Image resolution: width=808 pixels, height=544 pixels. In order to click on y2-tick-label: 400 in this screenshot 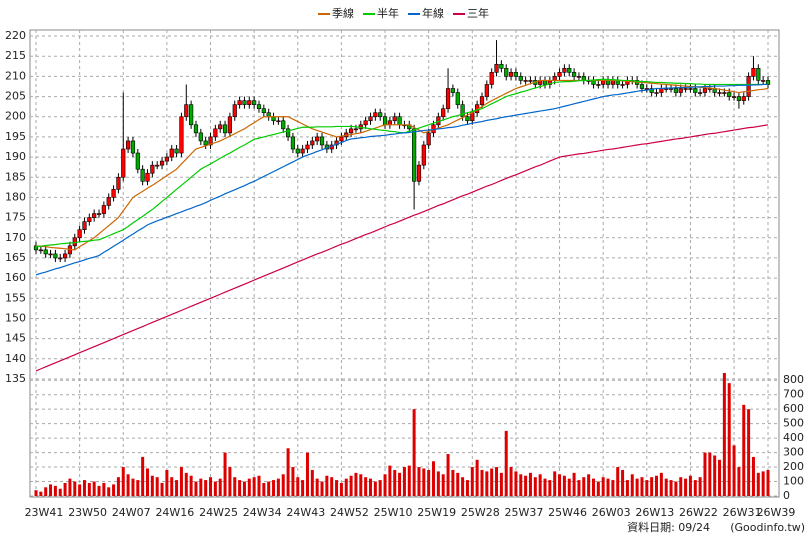, I will do `click(793, 437)`.